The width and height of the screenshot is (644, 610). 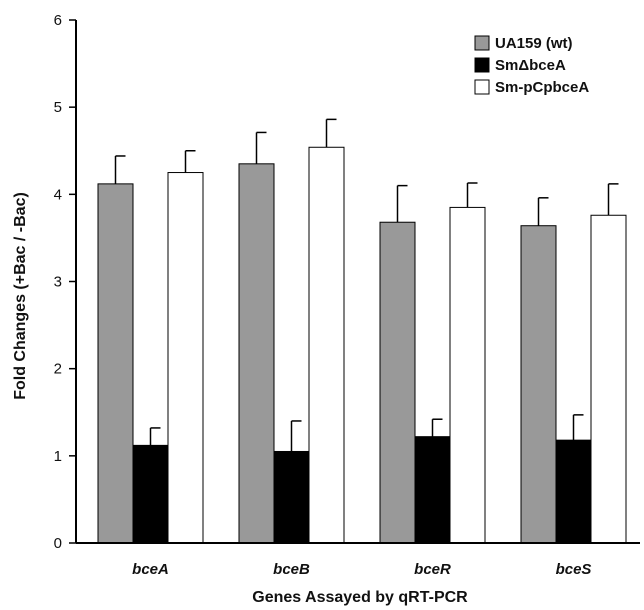 I want to click on y-tick-label: 5, so click(x=58, y=107).